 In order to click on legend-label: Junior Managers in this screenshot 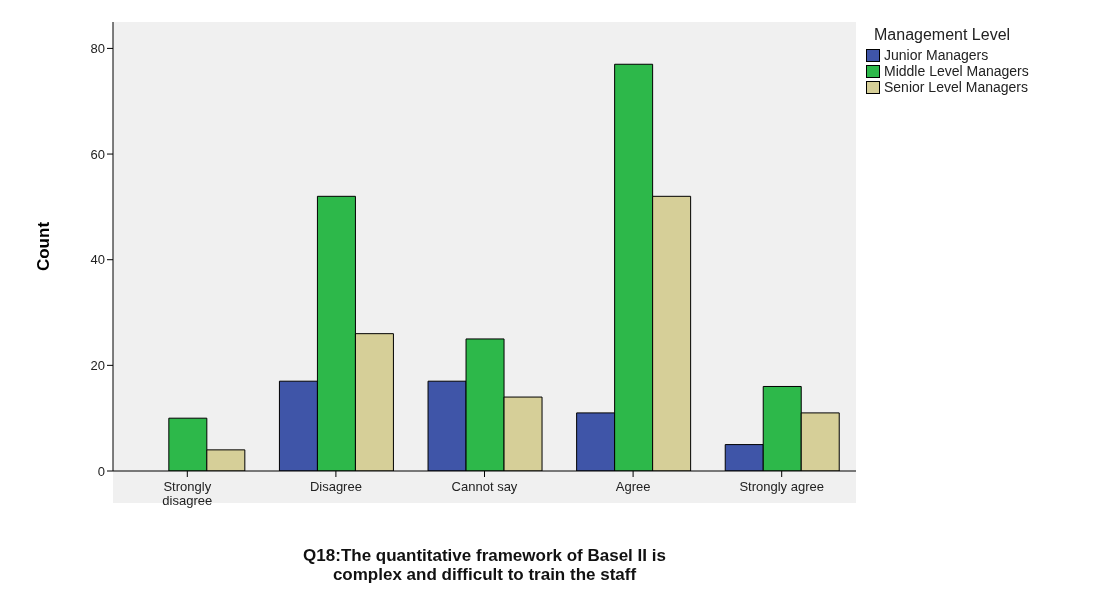, I will do `click(936, 55)`.